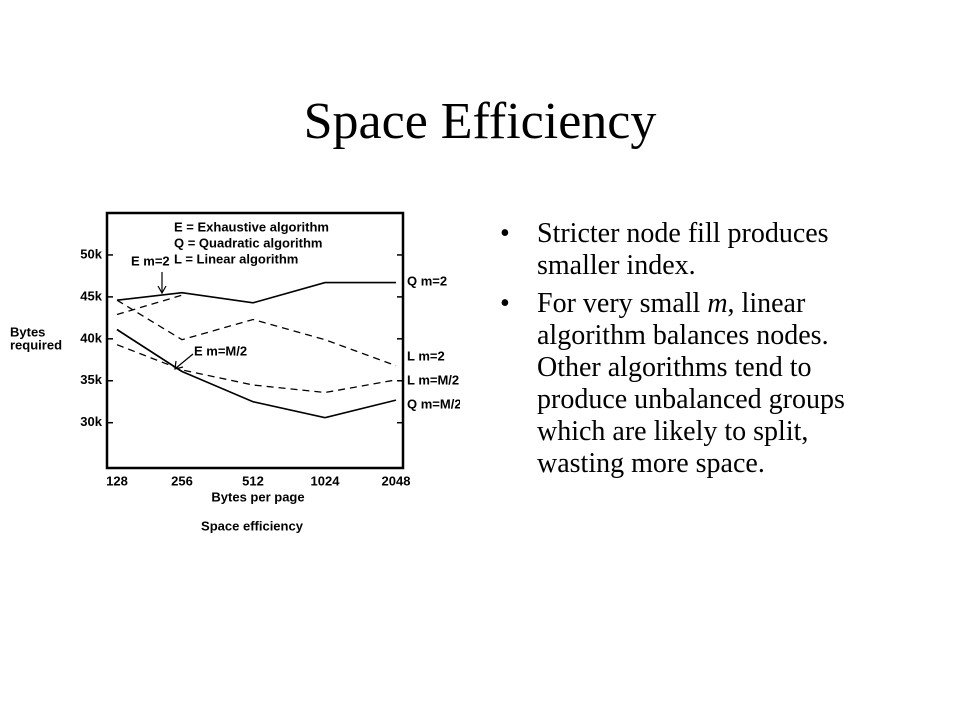  What do you see at coordinates (252, 525) in the screenshot?
I see `caption: Space efficiency` at bounding box center [252, 525].